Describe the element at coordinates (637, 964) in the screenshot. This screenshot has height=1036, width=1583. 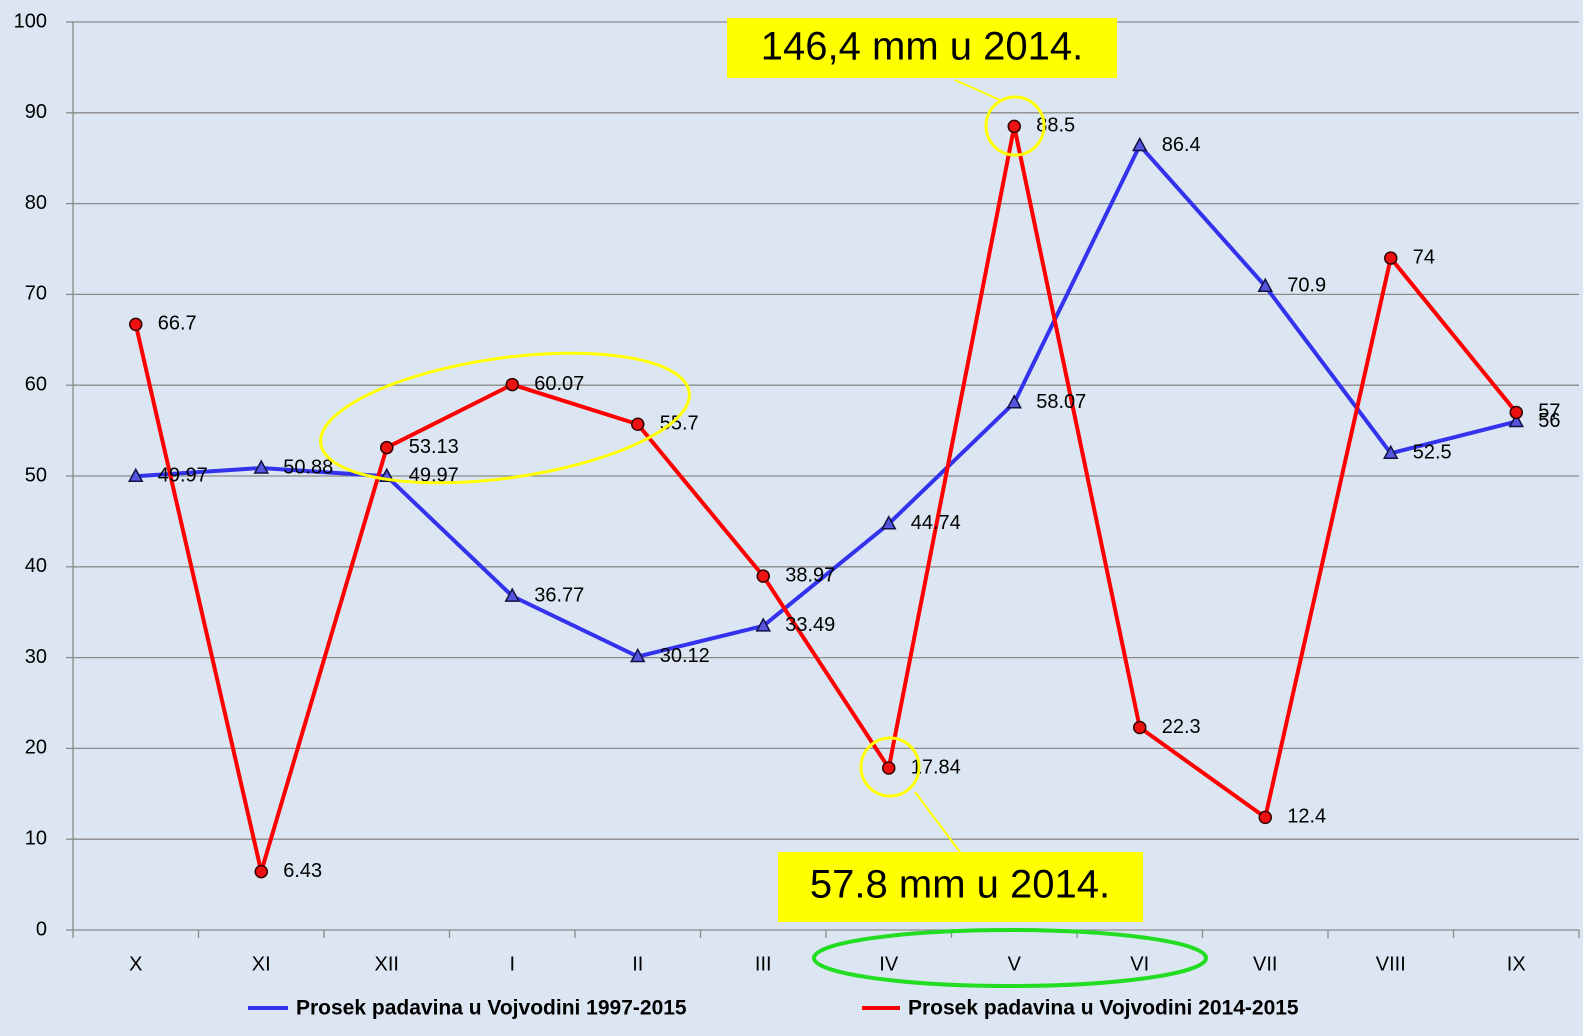
I see `x-tick-label: II` at that location.